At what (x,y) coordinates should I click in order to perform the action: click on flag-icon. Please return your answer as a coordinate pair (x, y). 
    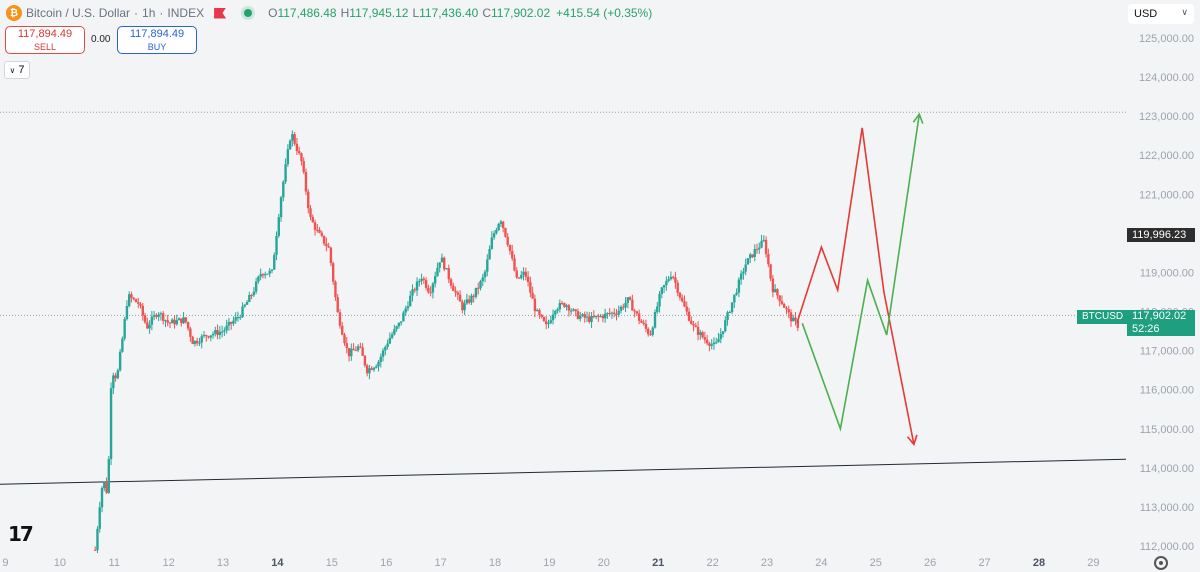
    Looking at the image, I should click on (220, 13).